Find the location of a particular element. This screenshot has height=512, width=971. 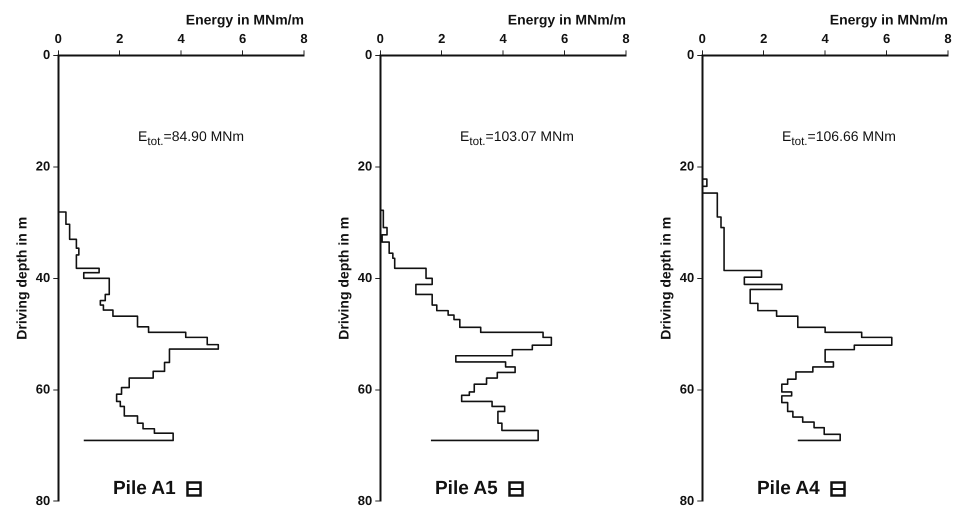

annotation: E$_{tot.}$=103.07 MNm is located at coordinates (517, 138).